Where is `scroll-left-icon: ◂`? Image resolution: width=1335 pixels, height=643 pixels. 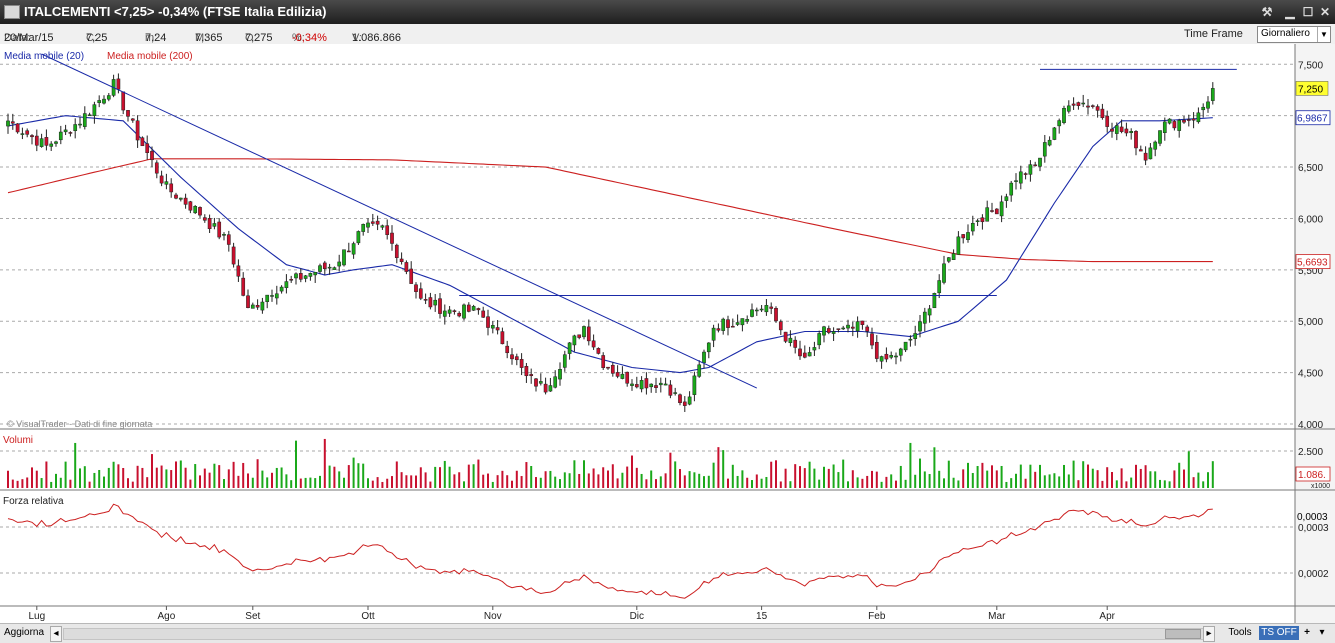 scroll-left-icon: ◂ is located at coordinates (56, 634).